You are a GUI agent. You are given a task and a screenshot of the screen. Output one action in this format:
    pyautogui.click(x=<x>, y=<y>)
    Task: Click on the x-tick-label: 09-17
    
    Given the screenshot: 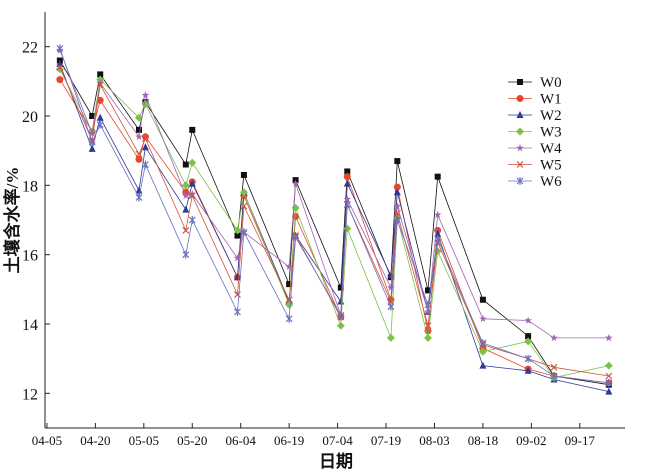 What is the action you would take?
    pyautogui.click(x=580, y=440)
    